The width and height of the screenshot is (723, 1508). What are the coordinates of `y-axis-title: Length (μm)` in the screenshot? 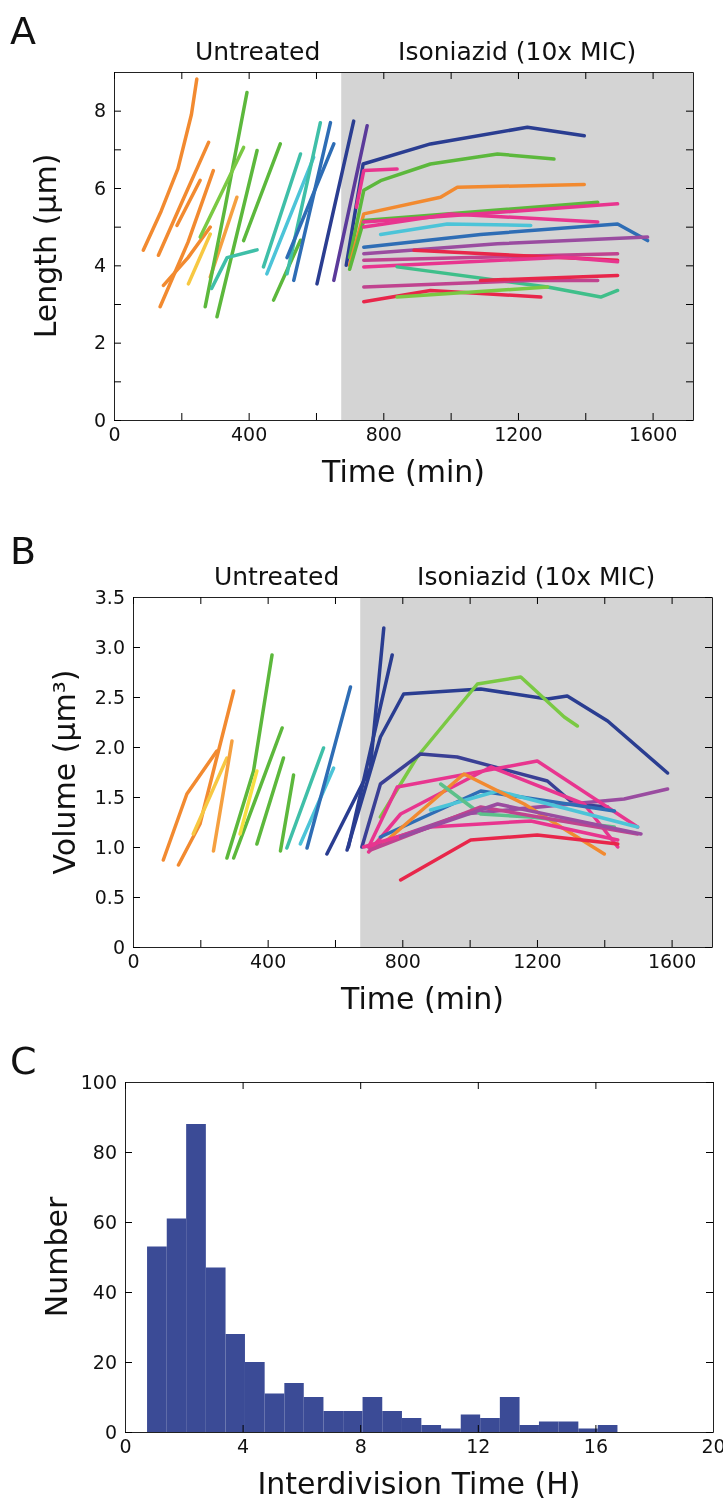 It's located at (45, 246).